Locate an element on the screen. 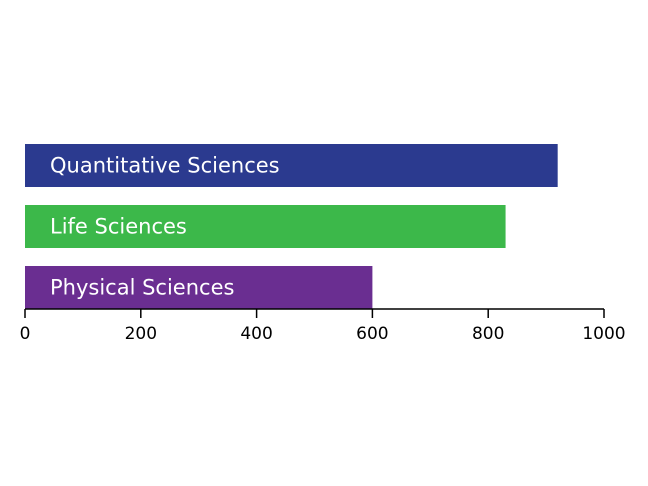 This screenshot has height=486, width=648. x-tick-label: 200 is located at coordinates (141, 334).